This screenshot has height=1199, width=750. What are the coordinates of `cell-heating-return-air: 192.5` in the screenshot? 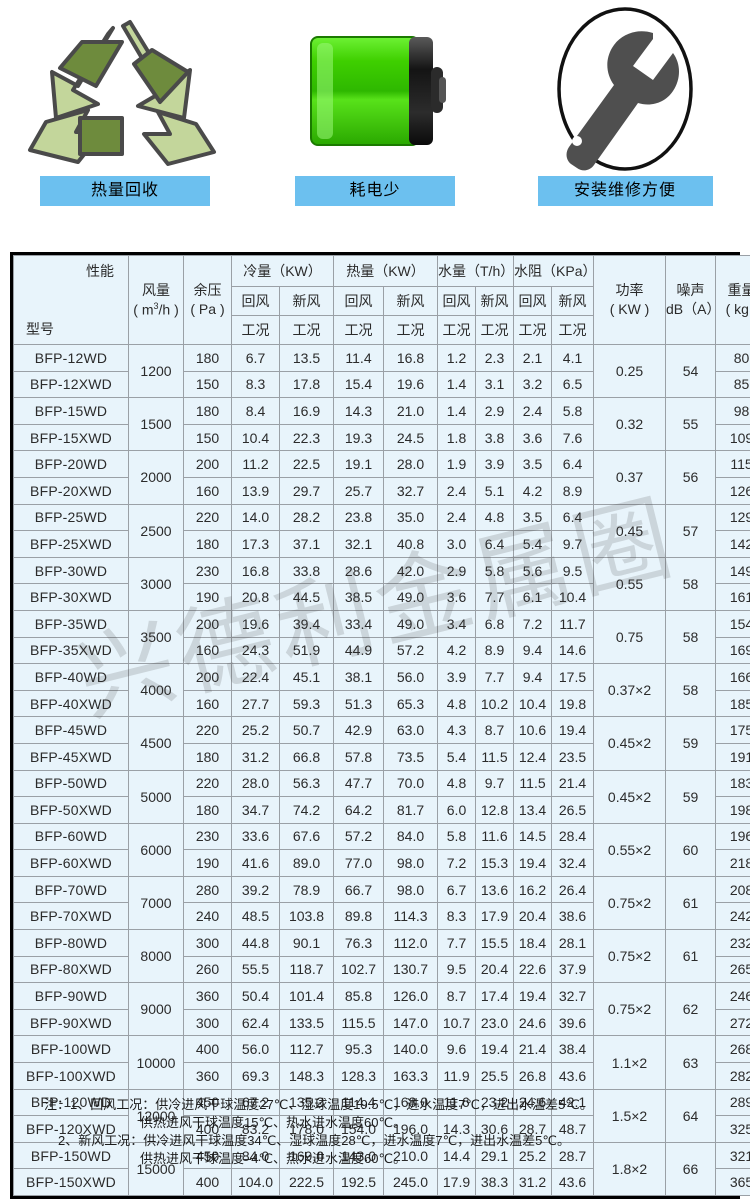 It's located at (359, 1182).